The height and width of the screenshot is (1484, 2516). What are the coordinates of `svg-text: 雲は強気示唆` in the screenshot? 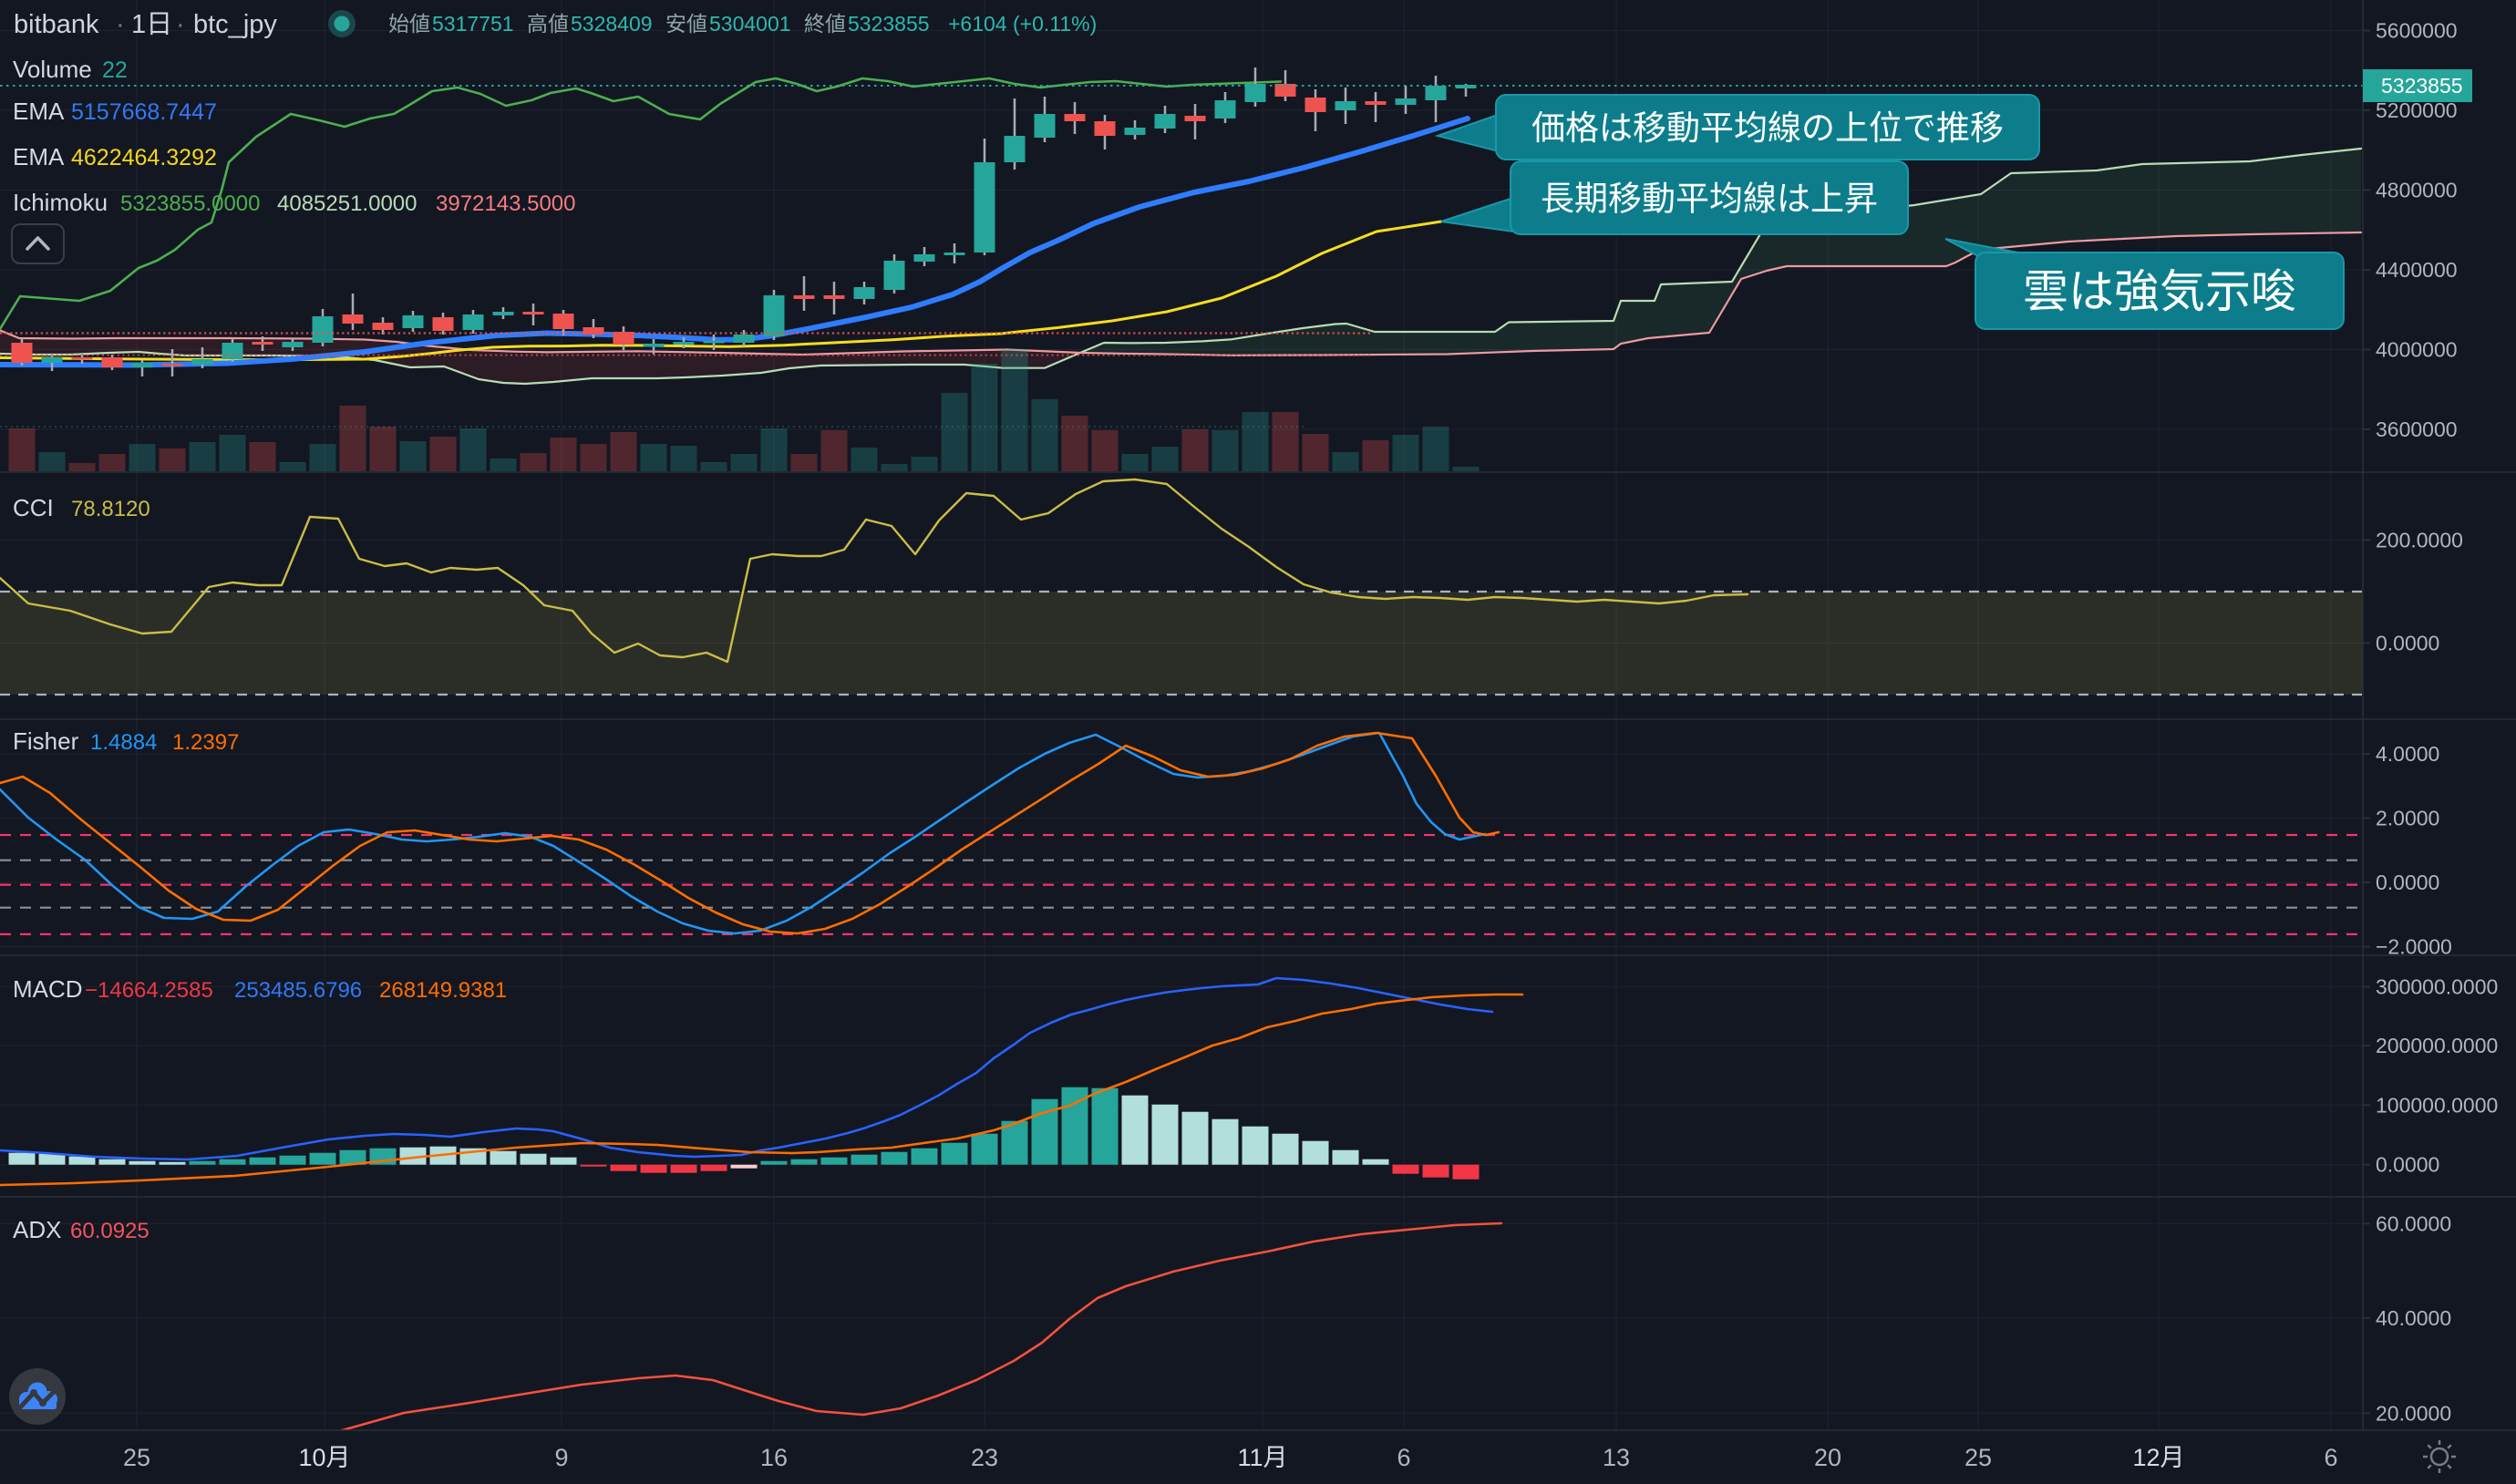 It's located at (2159, 291).